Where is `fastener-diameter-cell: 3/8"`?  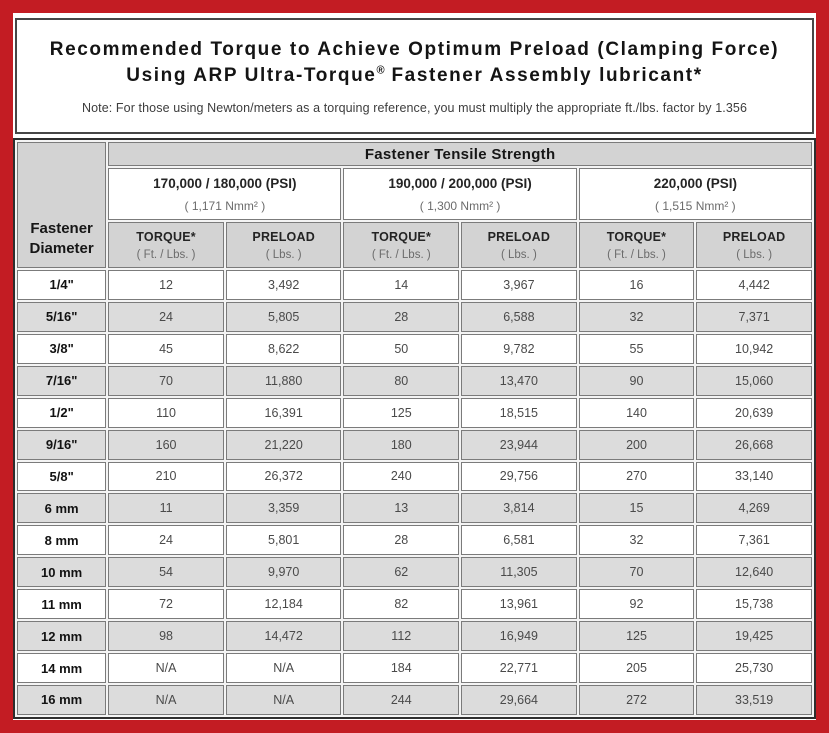 fastener-diameter-cell: 3/8" is located at coordinates (62, 348).